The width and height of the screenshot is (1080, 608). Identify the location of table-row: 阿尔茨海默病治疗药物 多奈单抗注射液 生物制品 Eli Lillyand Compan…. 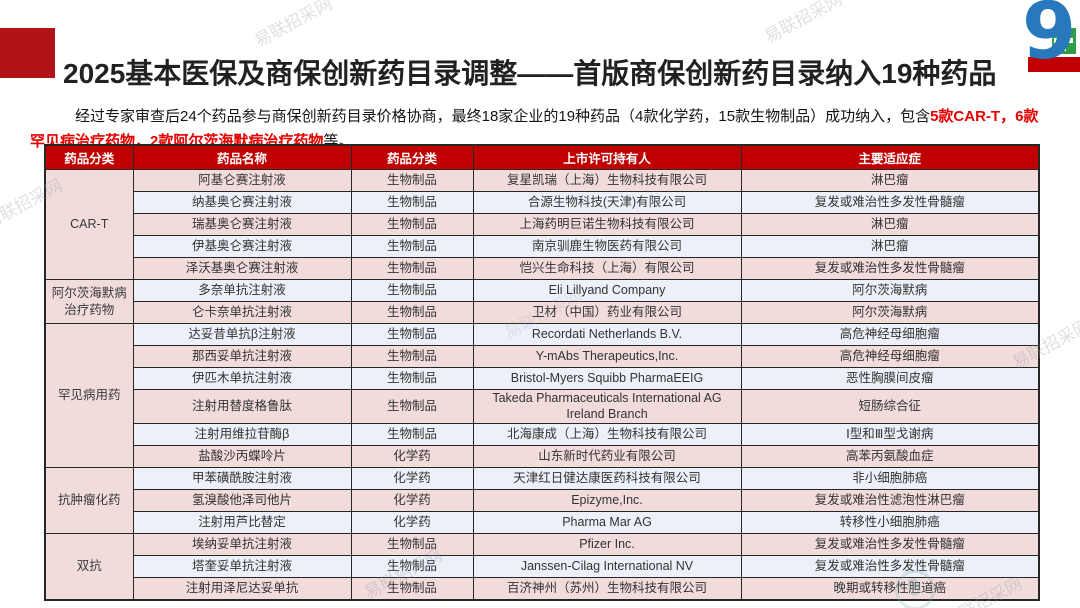
(542, 301).